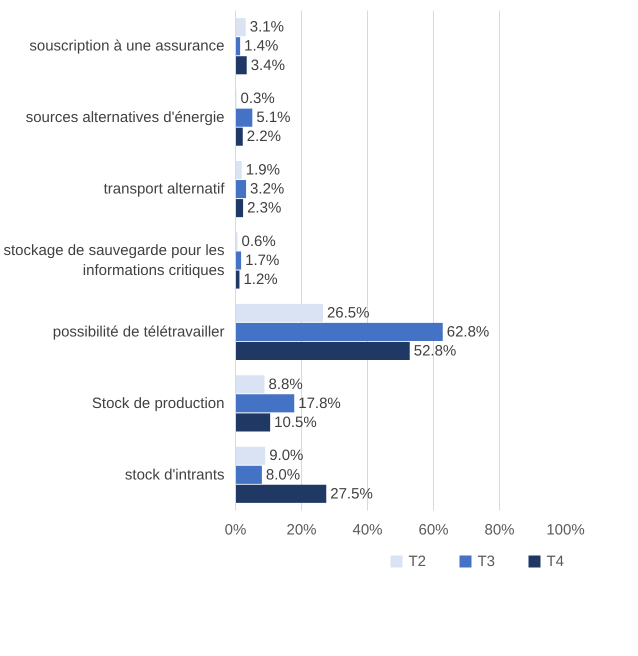 The width and height of the screenshot is (638, 656). I want to click on data-label: 27.5%, so click(351, 493).